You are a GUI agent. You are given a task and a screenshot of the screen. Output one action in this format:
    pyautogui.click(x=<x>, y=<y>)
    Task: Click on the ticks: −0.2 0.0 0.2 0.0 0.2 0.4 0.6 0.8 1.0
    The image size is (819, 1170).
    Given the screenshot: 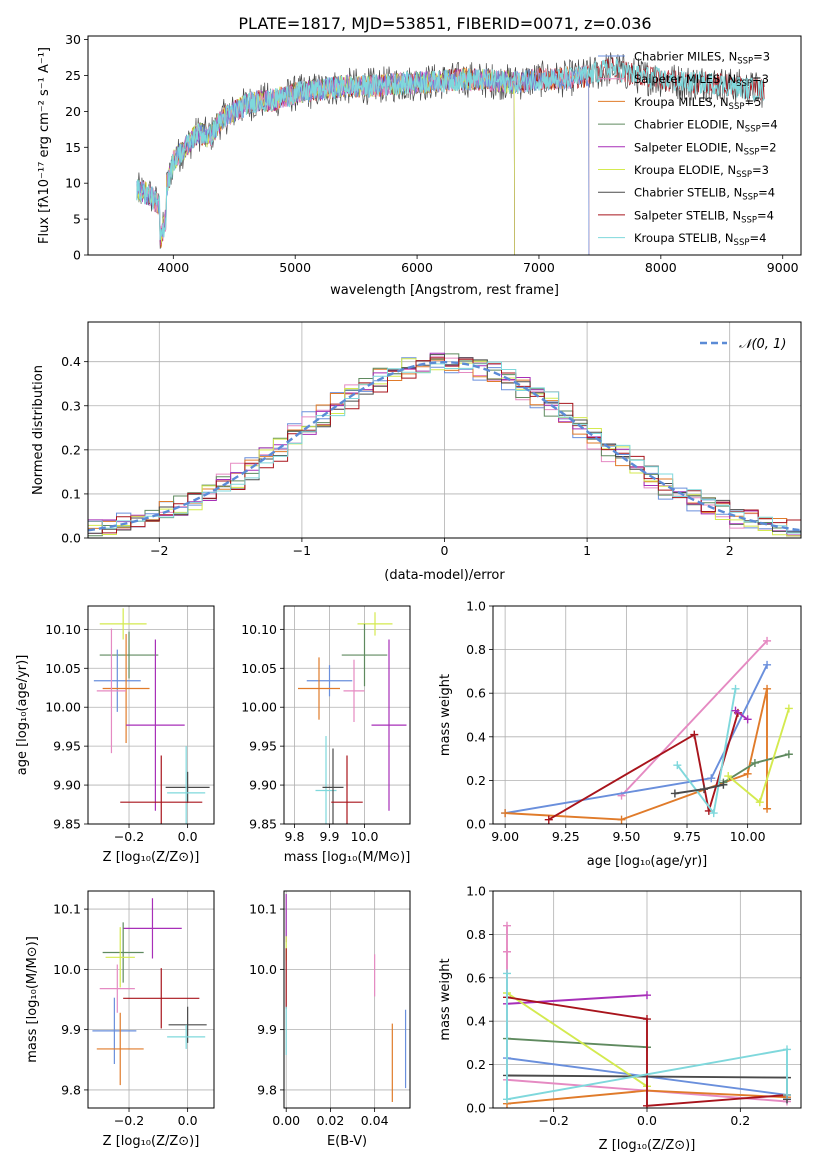 What is the action you would take?
    pyautogui.click(x=608, y=1006)
    